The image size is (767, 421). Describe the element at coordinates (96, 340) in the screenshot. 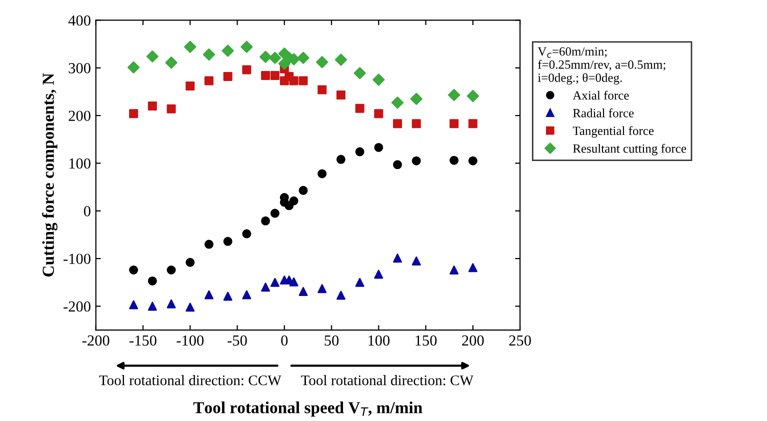

I see `x-tick-label: -200` at that location.